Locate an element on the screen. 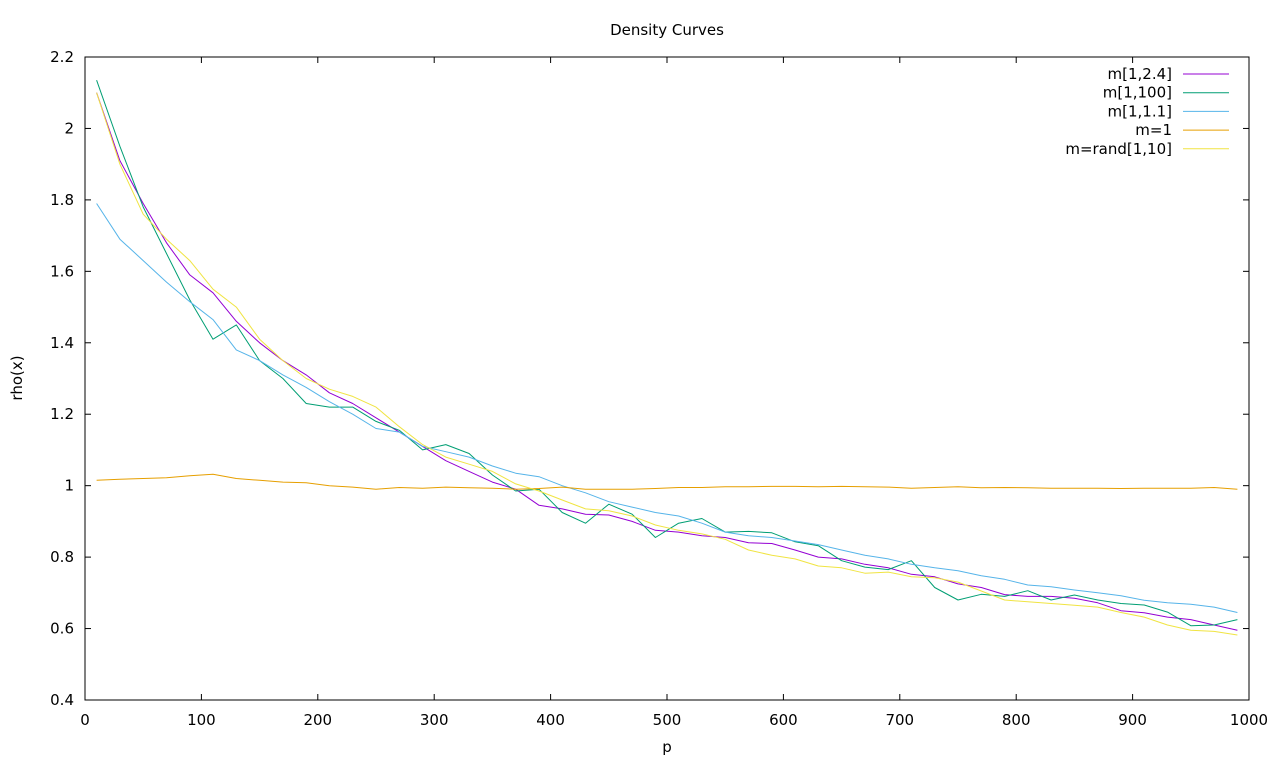  x-tick-label: 600 is located at coordinates (783, 720).